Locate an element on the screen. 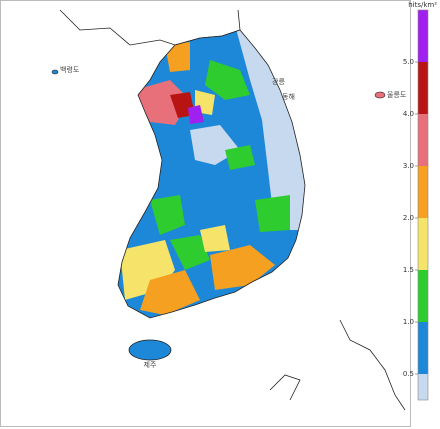 This screenshot has width=440, height=429. colorbar: 0.5 1.0 1.5 2.0 3.0 4.0 5.0 is located at coordinates (416, 205).